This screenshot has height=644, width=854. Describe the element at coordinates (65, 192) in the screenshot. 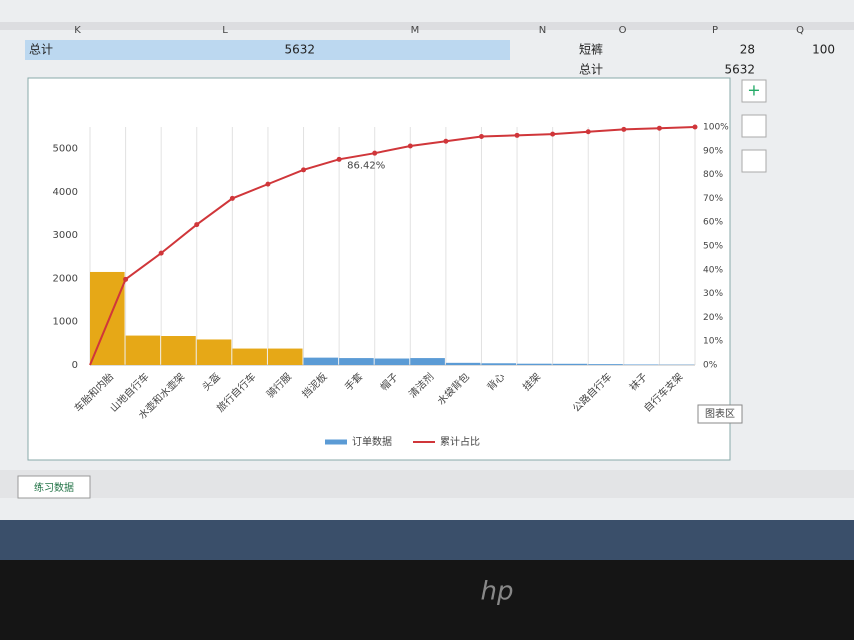

I see `y-tick-label: 4000` at that location.